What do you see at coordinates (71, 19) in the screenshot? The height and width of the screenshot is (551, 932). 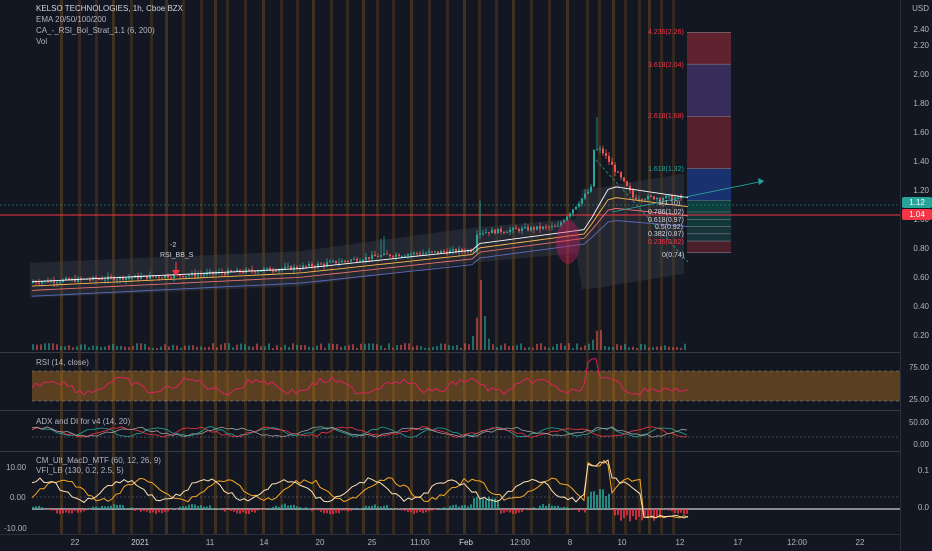 I see `indicator-ema: EMA 20/50/100/200` at bounding box center [71, 19].